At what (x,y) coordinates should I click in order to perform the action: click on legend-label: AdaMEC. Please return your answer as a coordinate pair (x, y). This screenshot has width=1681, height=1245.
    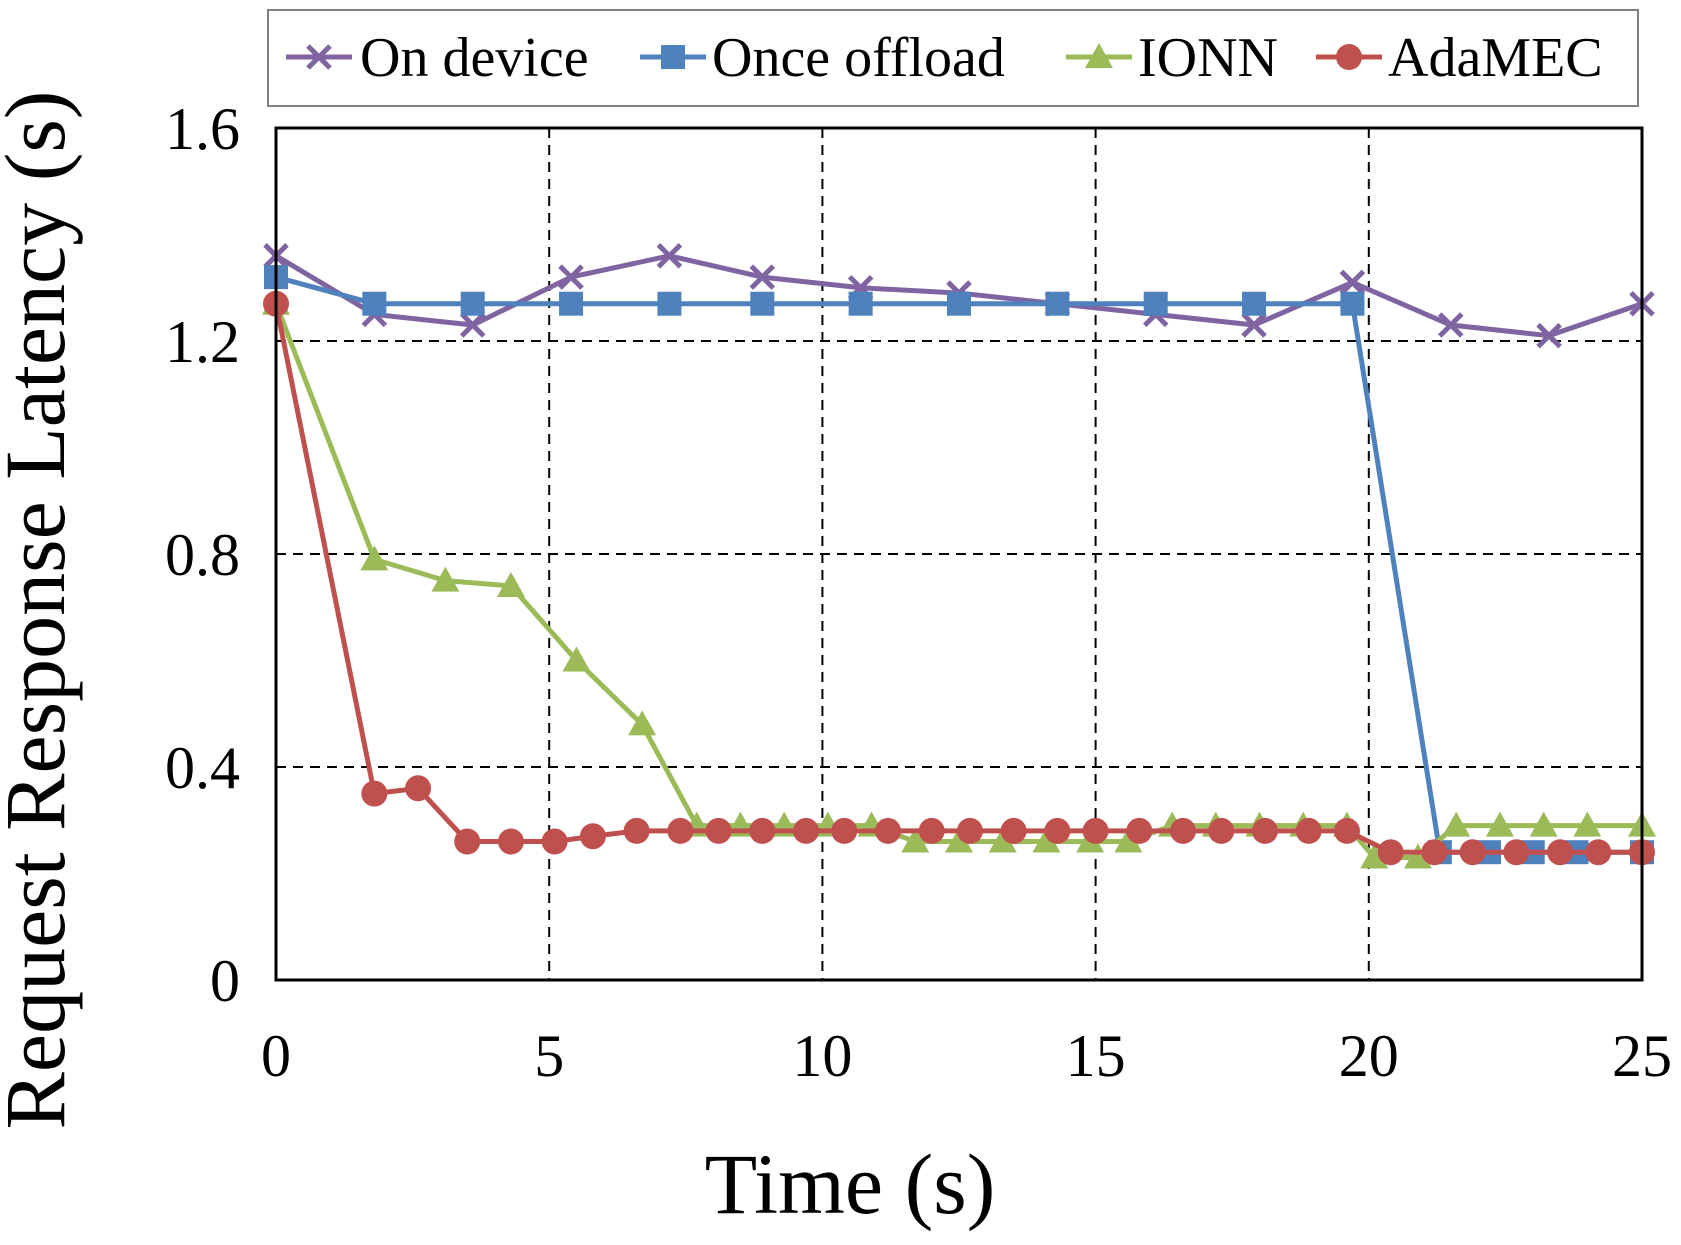
    Looking at the image, I should click on (1495, 58).